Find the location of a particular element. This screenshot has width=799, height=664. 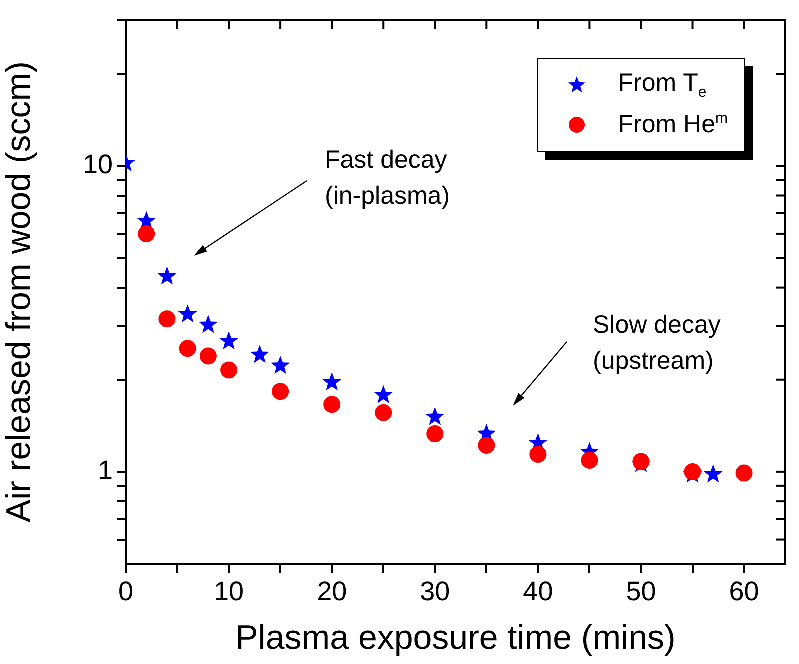

y-tick-label: 1 is located at coordinates (105, 470).